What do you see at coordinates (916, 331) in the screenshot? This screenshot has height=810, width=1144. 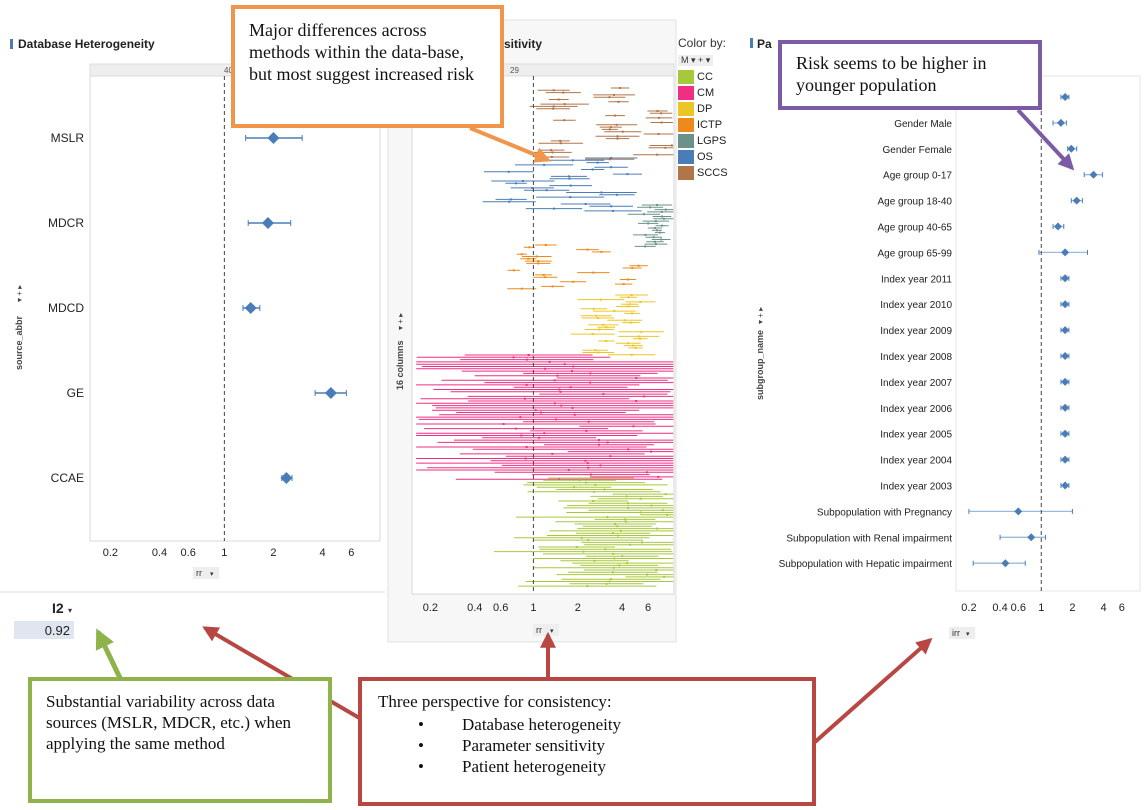 I see `patient-row-label: Index year 2009` at bounding box center [916, 331].